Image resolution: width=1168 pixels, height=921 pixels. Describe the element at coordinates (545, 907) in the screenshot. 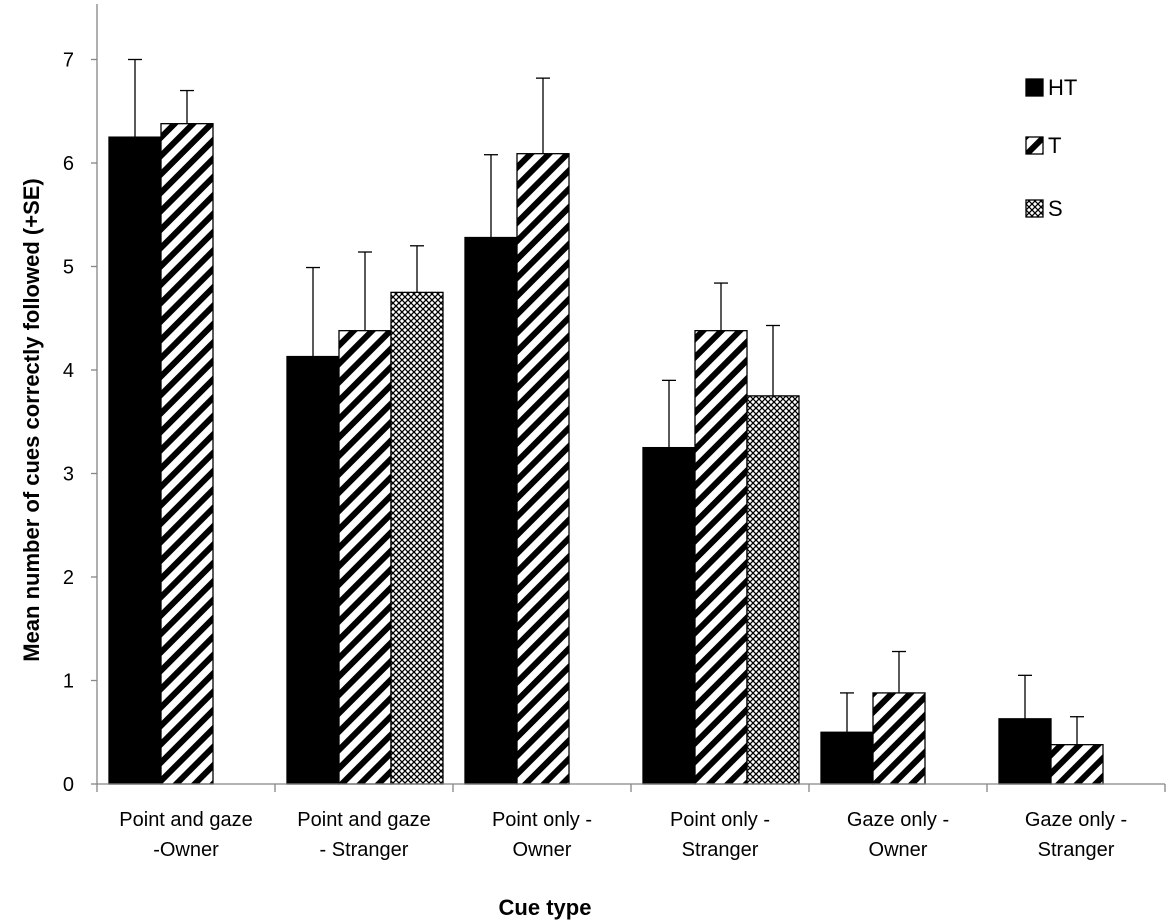

I see `x-axis-title: Cue type` at that location.